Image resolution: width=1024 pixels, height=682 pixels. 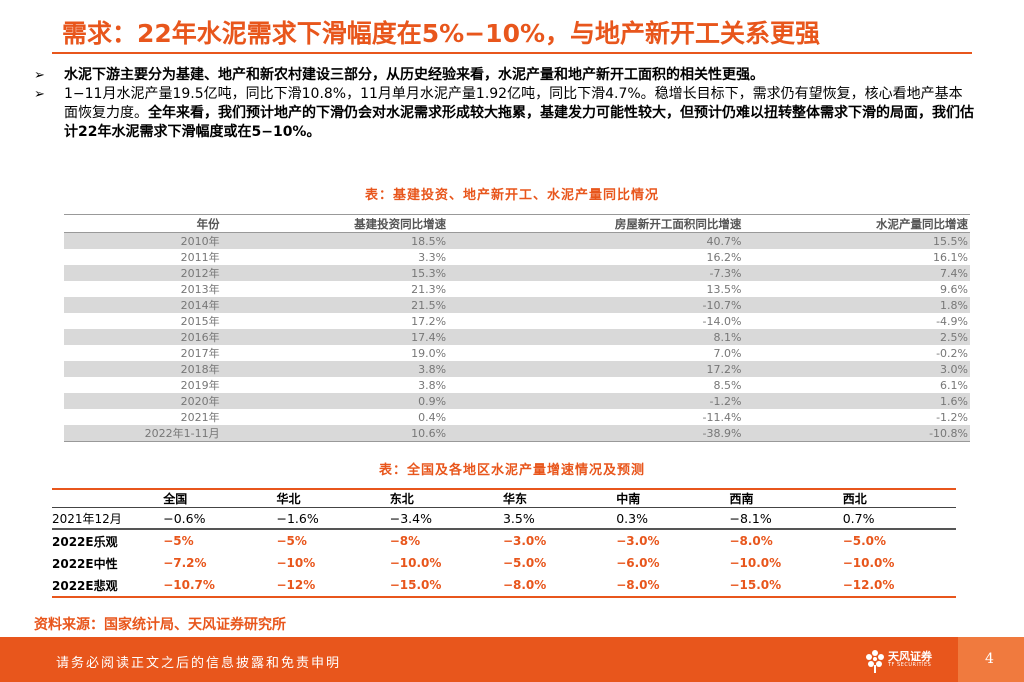 What do you see at coordinates (185, 563) in the screenshot?
I see `table-cell: −7.2%` at bounding box center [185, 563].